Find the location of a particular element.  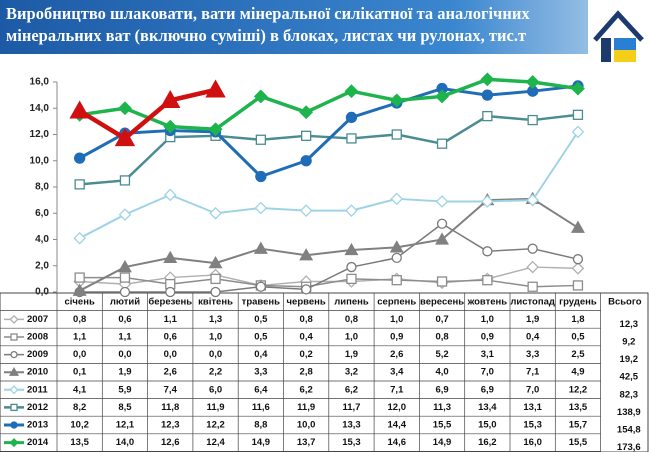

table-cell: 8,2 is located at coordinates (79, 407).